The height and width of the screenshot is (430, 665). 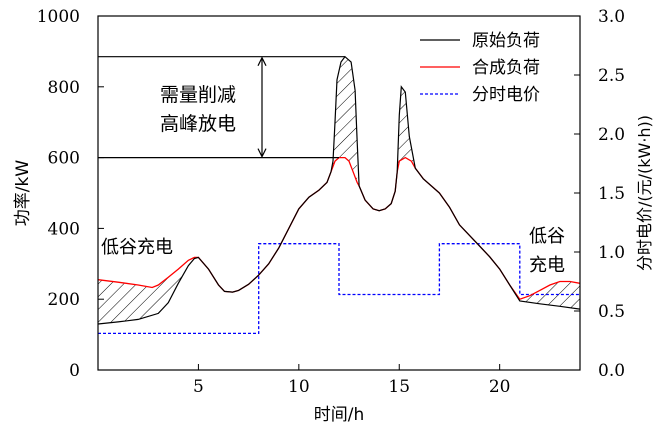 I want to click on y-right-tick-label: 2.5, so click(x=611, y=76).